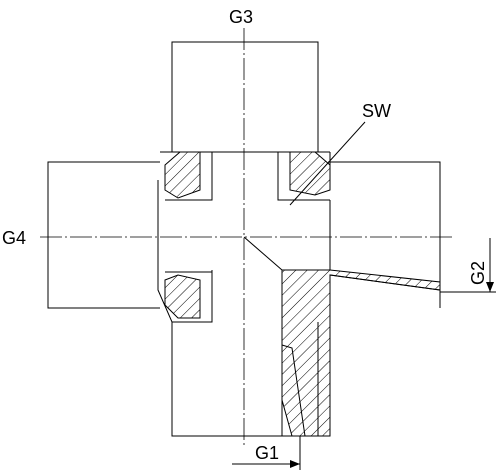 The image size is (500, 475). Describe the element at coordinates (245, 96) in the screenshot. I see `top-arm-outline` at that location.